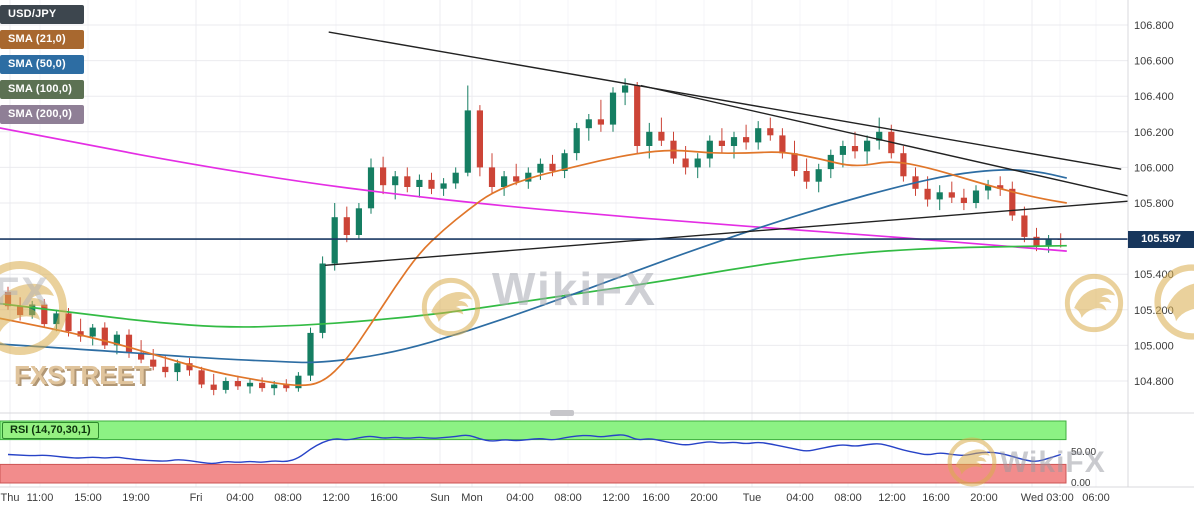  I want to click on sma-100-line, so click(533, 286).